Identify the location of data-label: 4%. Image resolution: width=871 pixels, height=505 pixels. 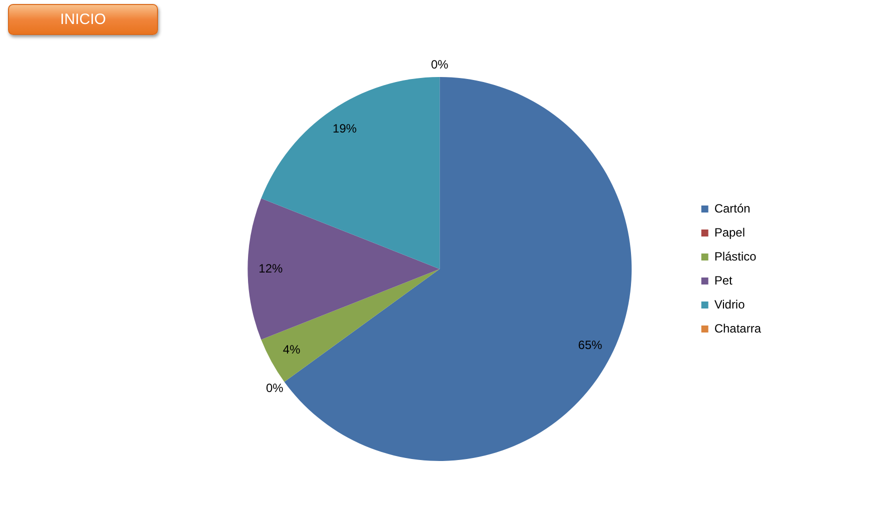
(291, 349).